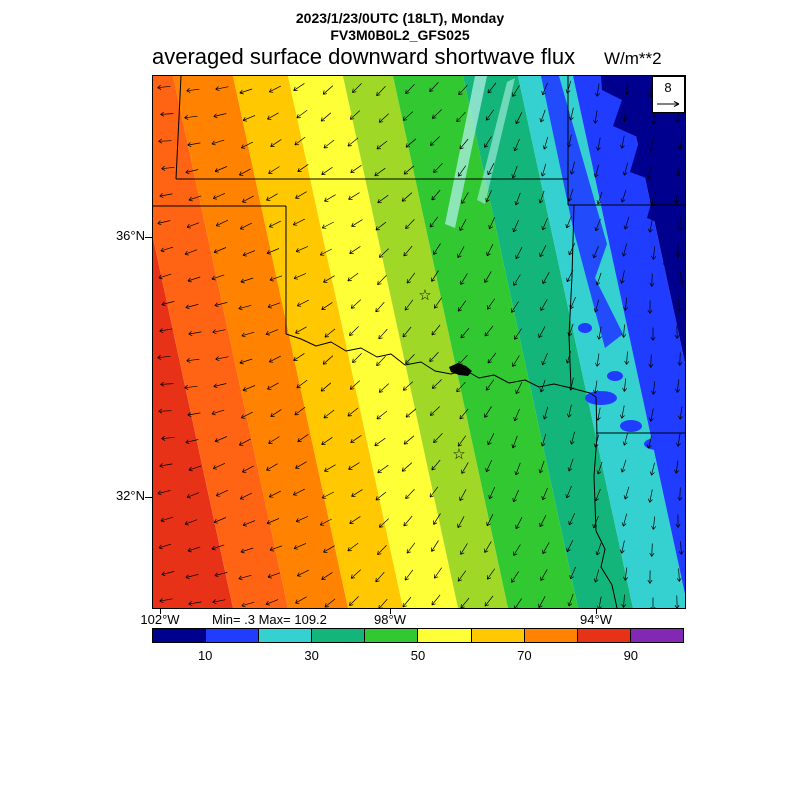  What do you see at coordinates (668, 104) in the screenshot?
I see `wind-reference-arrow` at bounding box center [668, 104].